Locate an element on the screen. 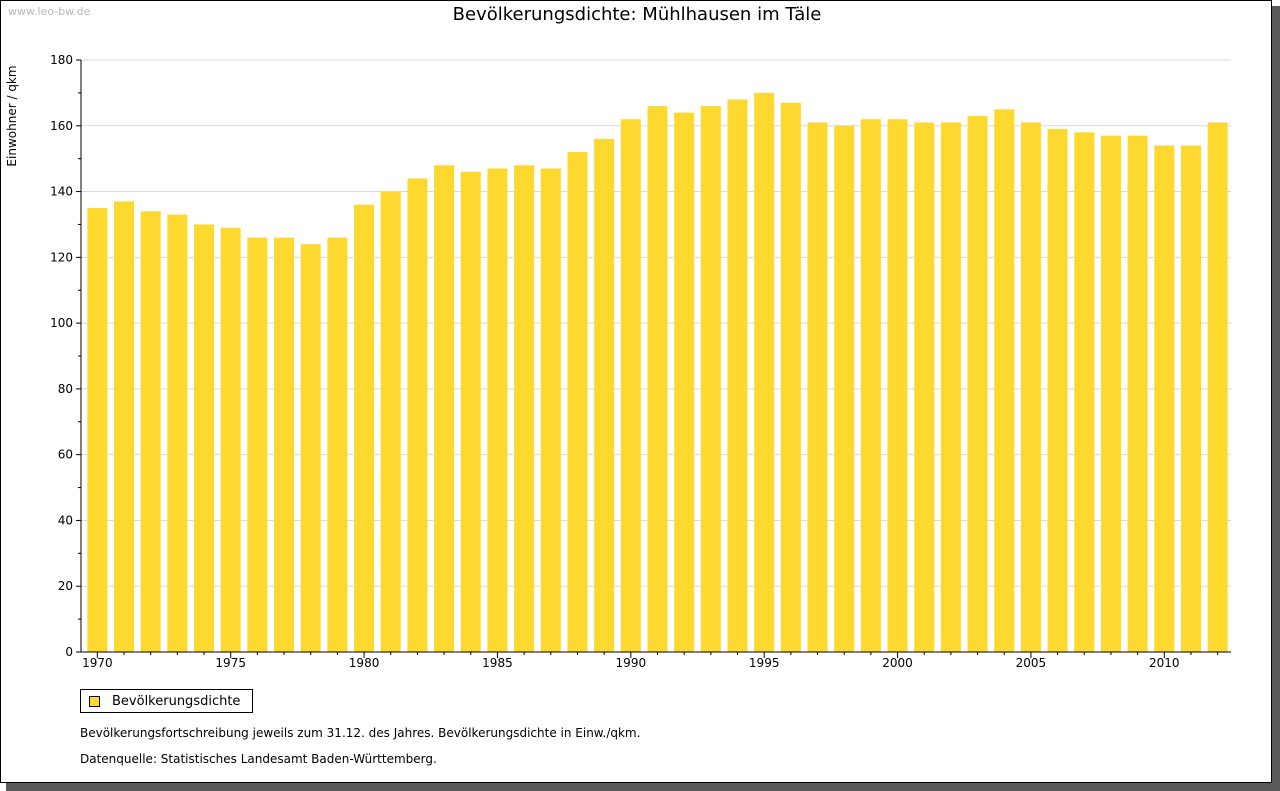 This screenshot has height=791, width=1280. y-tick-label: 160 is located at coordinates (61, 126).